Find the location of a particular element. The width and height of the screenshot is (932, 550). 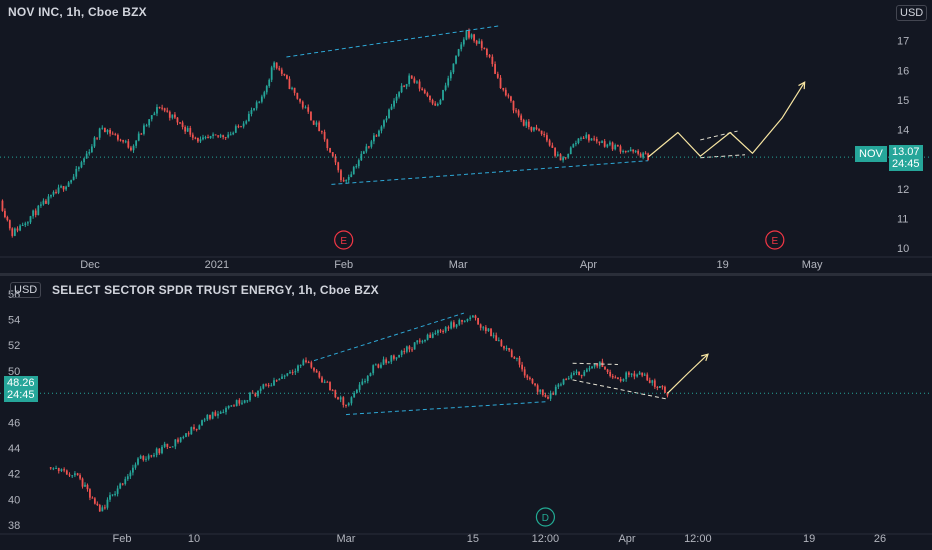

nov-countdown: 24:45 is located at coordinates (906, 164).